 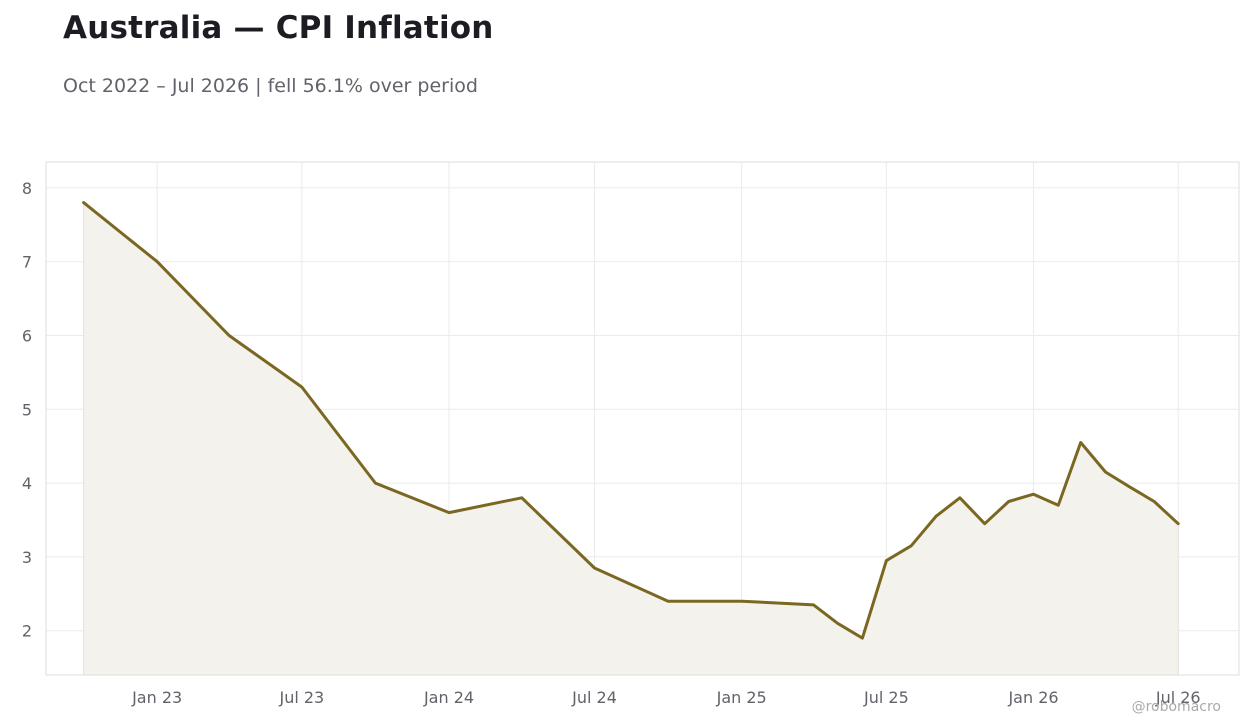 What do you see at coordinates (278, 28) in the screenshot?
I see `chart-title: Australia — CPI Inflation` at bounding box center [278, 28].